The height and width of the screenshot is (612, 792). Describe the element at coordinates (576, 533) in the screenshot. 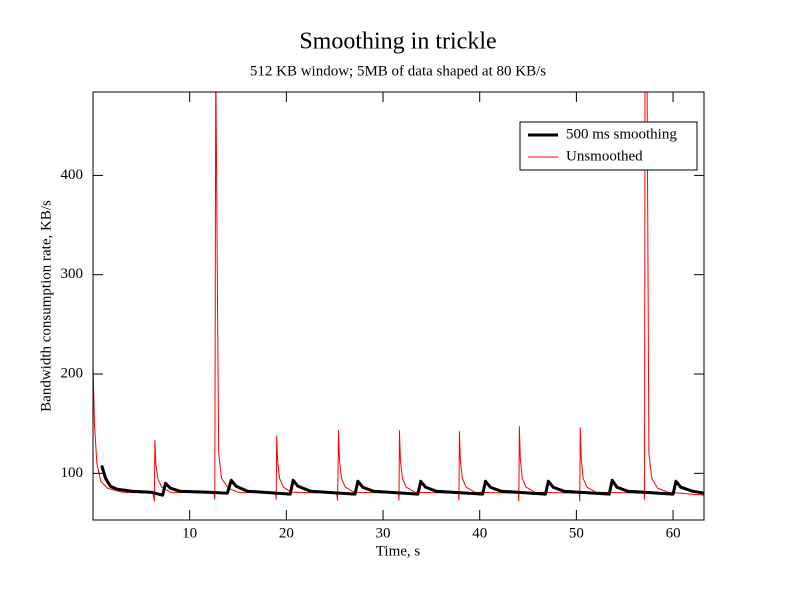

I see `x-tick-label: 50` at that location.